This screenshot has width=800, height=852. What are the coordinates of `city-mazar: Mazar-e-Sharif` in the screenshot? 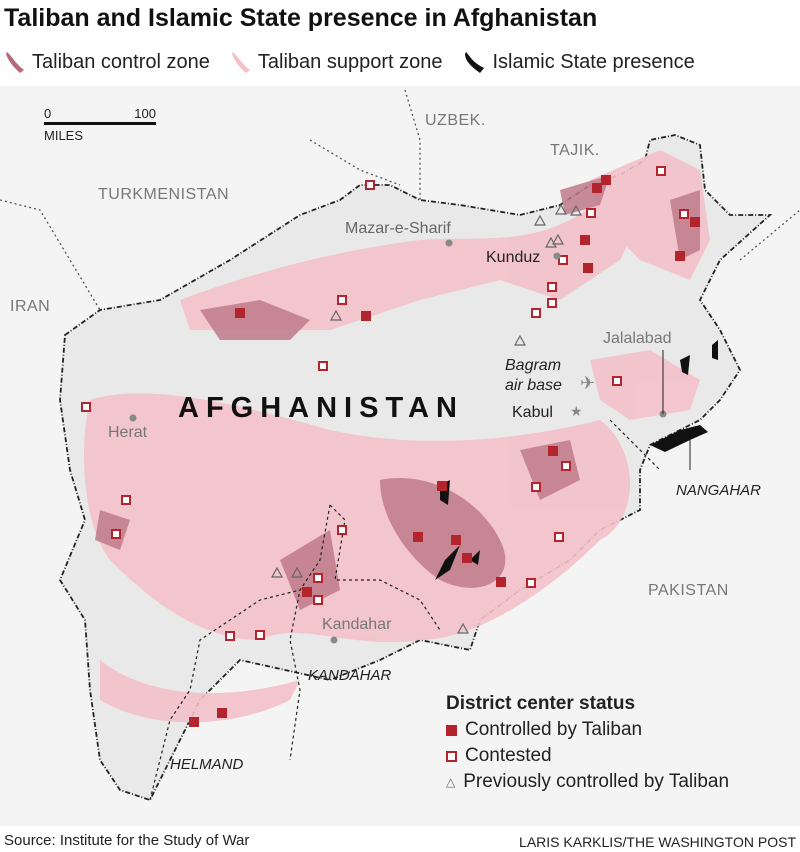 It's located at (398, 228).